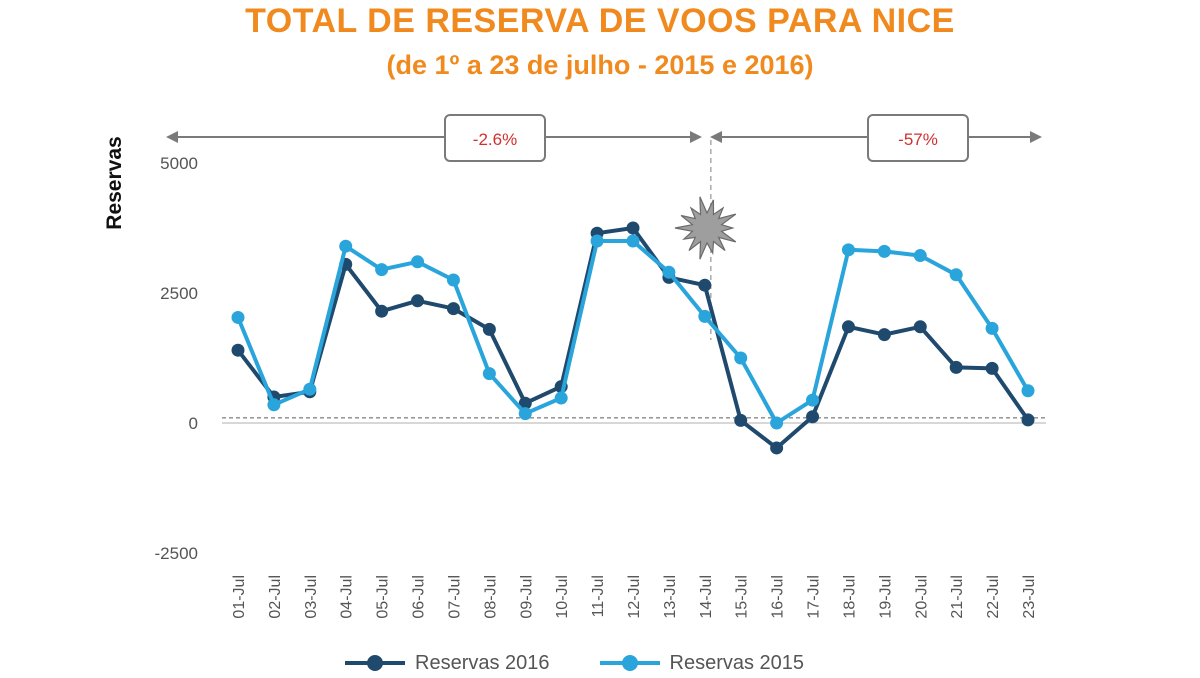 The width and height of the screenshot is (1200, 678). I want to click on x-tick-label: 20-Jul, so click(921, 597).